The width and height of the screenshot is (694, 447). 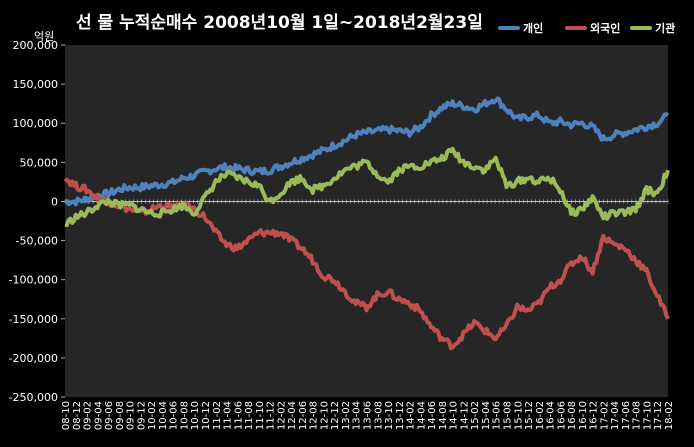 I want to click on x-tick-label: 16-12, so click(x=594, y=415).